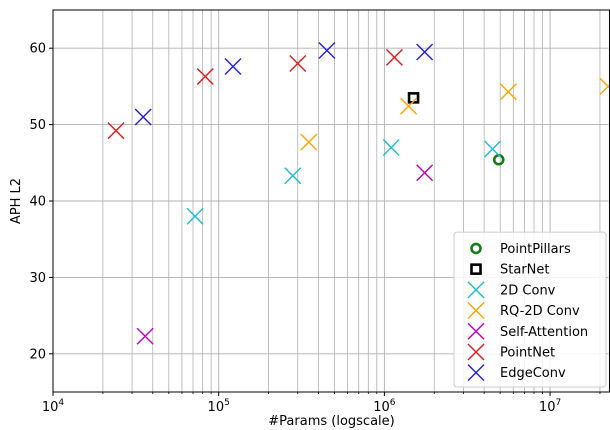  What do you see at coordinates (413, 98) in the screenshot?
I see `starnet-point` at bounding box center [413, 98].